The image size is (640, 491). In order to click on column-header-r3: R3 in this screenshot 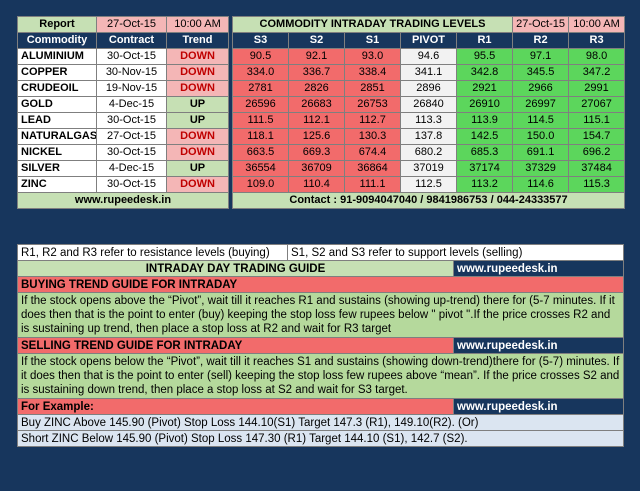, I will do `click(597, 40)`.